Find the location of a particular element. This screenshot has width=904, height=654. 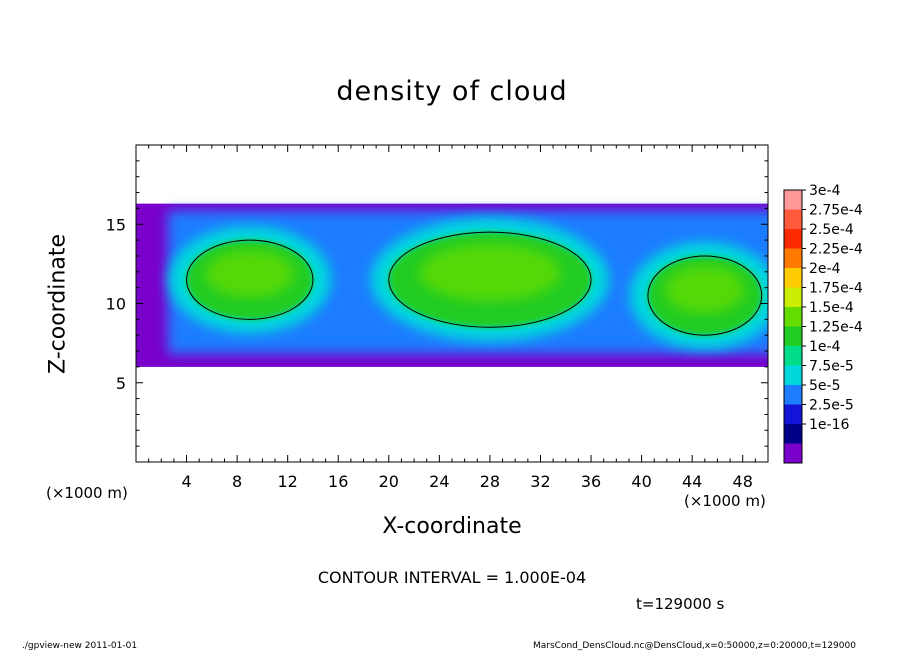

x-tick-label: 32 is located at coordinates (540, 481).